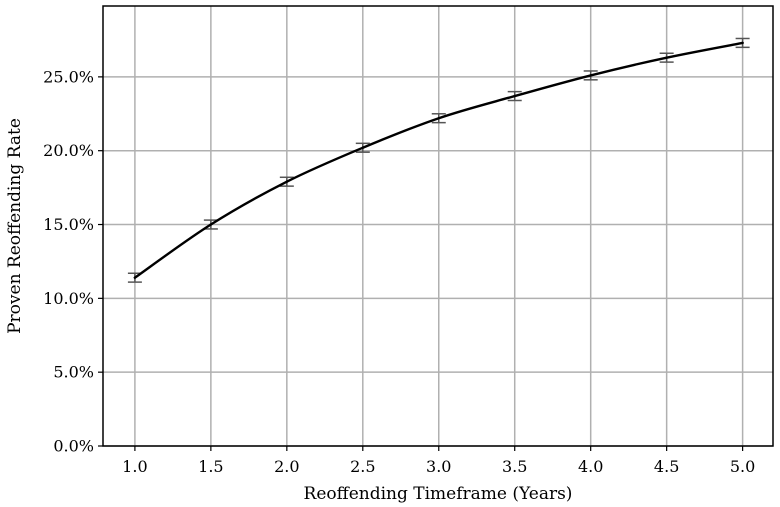 This screenshot has width=780, height=507. I want to click on x-axis-title: Reoffending Timeframe (Years), so click(438, 494).